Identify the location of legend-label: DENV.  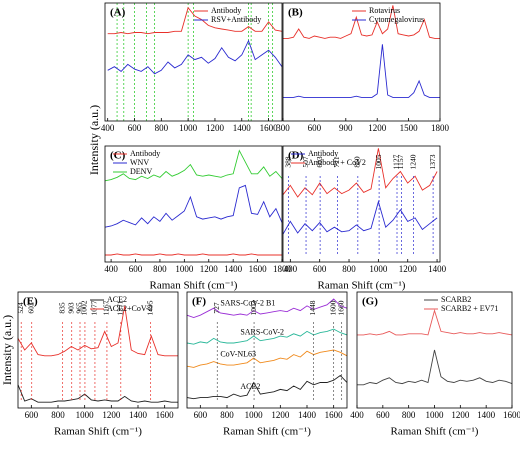
(141, 171).